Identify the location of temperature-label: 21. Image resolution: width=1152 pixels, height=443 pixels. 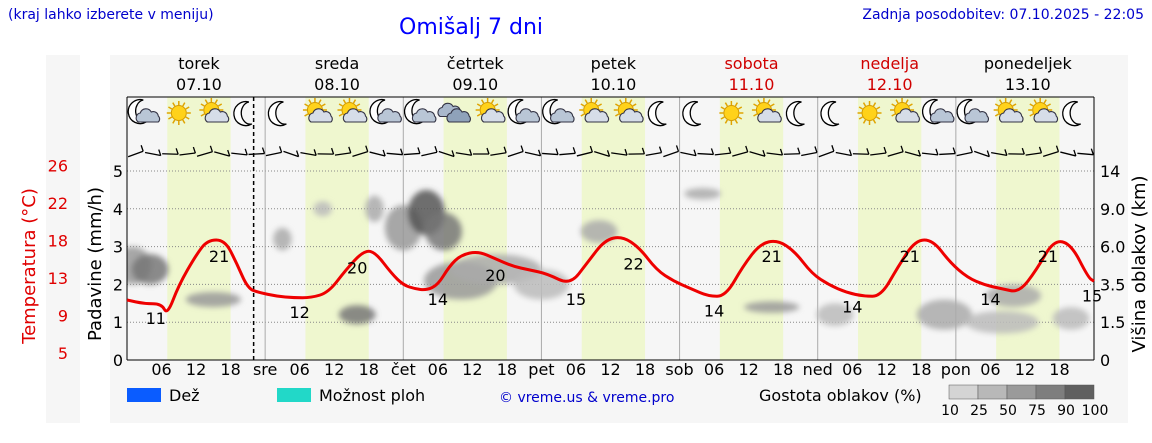
(219, 256).